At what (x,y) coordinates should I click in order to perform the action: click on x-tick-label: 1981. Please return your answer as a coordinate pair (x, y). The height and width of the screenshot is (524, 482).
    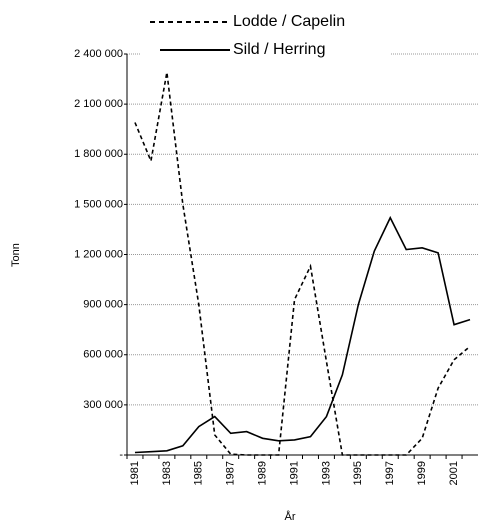
    Looking at the image, I should click on (135, 473).